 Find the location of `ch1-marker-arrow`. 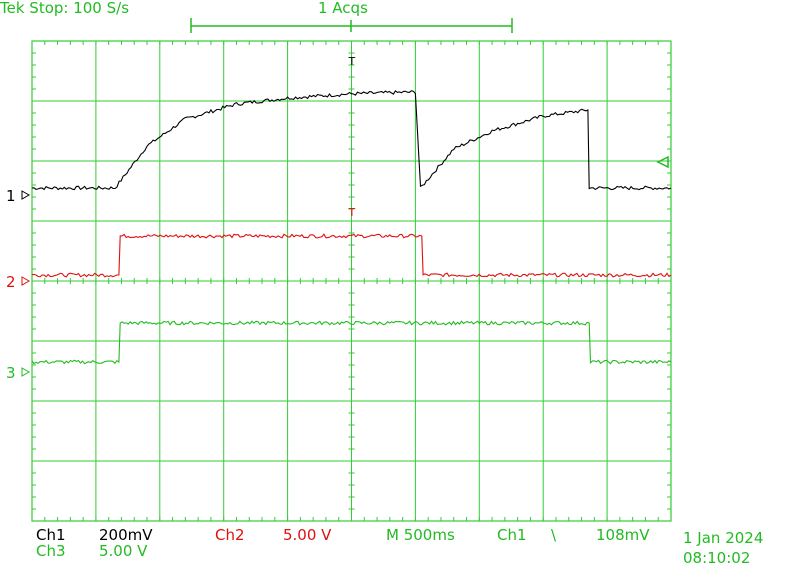

ch1-marker-arrow is located at coordinates (26, 195).